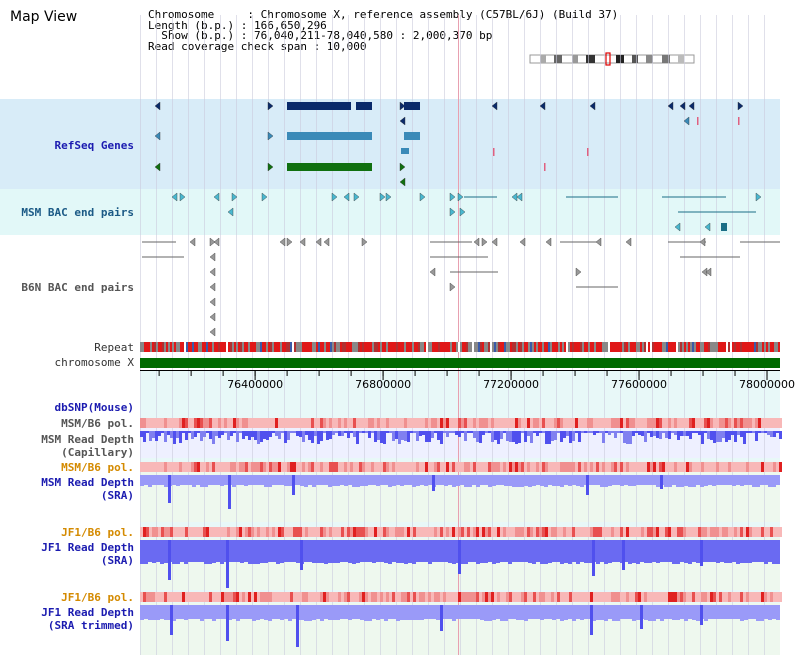 This screenshot has height=655, width=800. What do you see at coordinates (97, 532) in the screenshot?
I see `track-label-jf1-b6-pol: JF1/B6 pol.` at bounding box center [97, 532].